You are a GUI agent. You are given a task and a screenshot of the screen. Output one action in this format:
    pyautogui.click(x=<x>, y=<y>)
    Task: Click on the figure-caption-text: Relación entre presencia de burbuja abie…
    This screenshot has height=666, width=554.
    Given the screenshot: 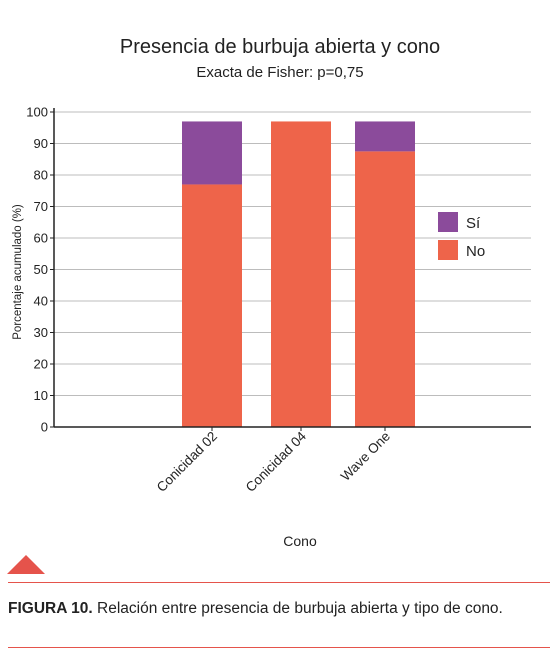 What is the action you would take?
    pyautogui.click(x=300, y=608)
    